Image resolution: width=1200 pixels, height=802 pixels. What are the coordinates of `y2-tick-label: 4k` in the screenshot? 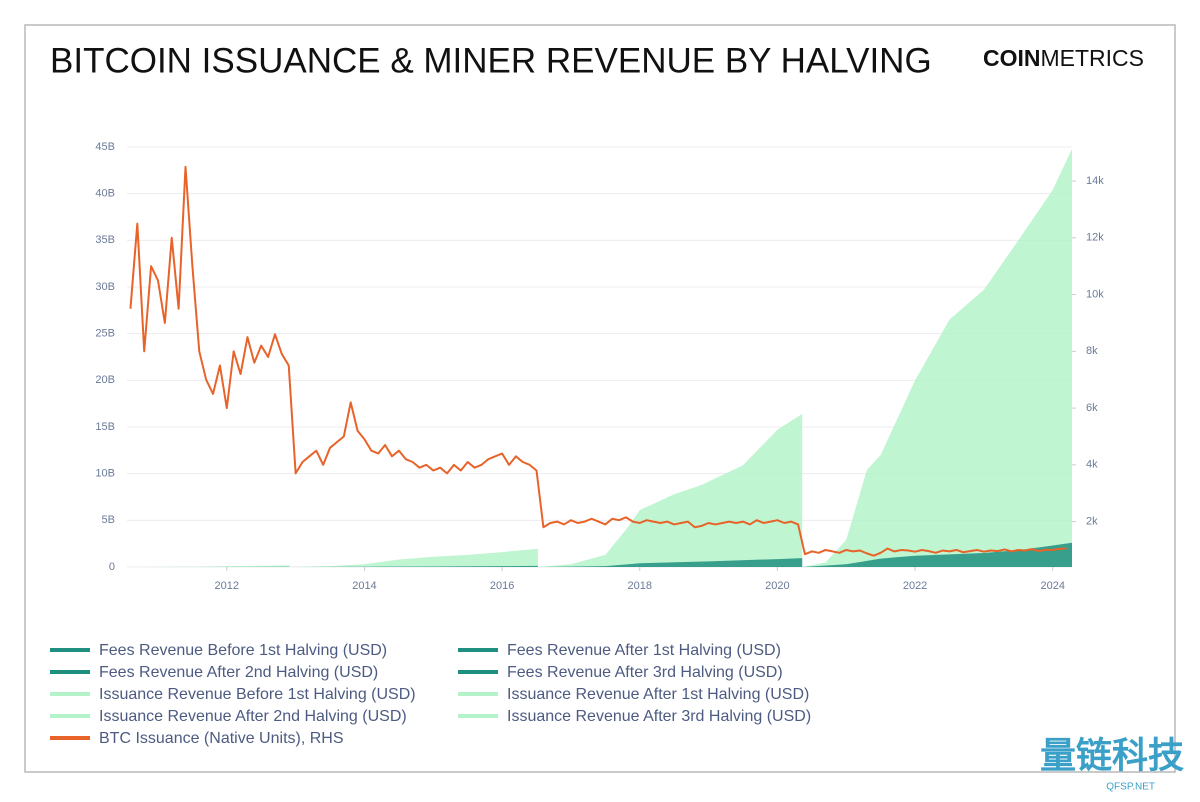 It's located at (1092, 465).